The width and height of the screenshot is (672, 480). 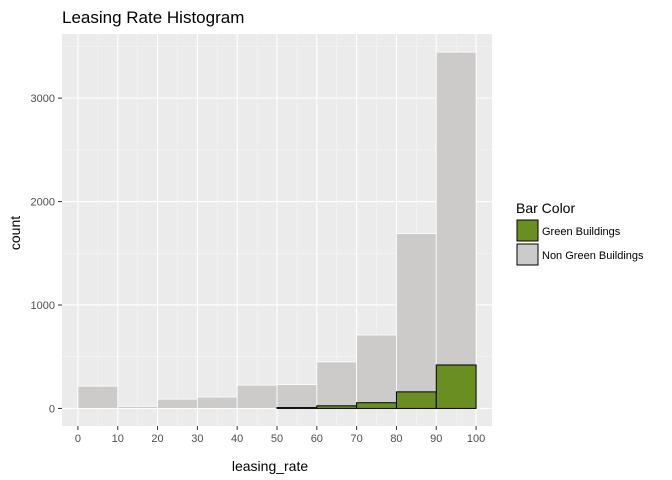 I want to click on x-tick-label: 100, so click(x=476, y=439).